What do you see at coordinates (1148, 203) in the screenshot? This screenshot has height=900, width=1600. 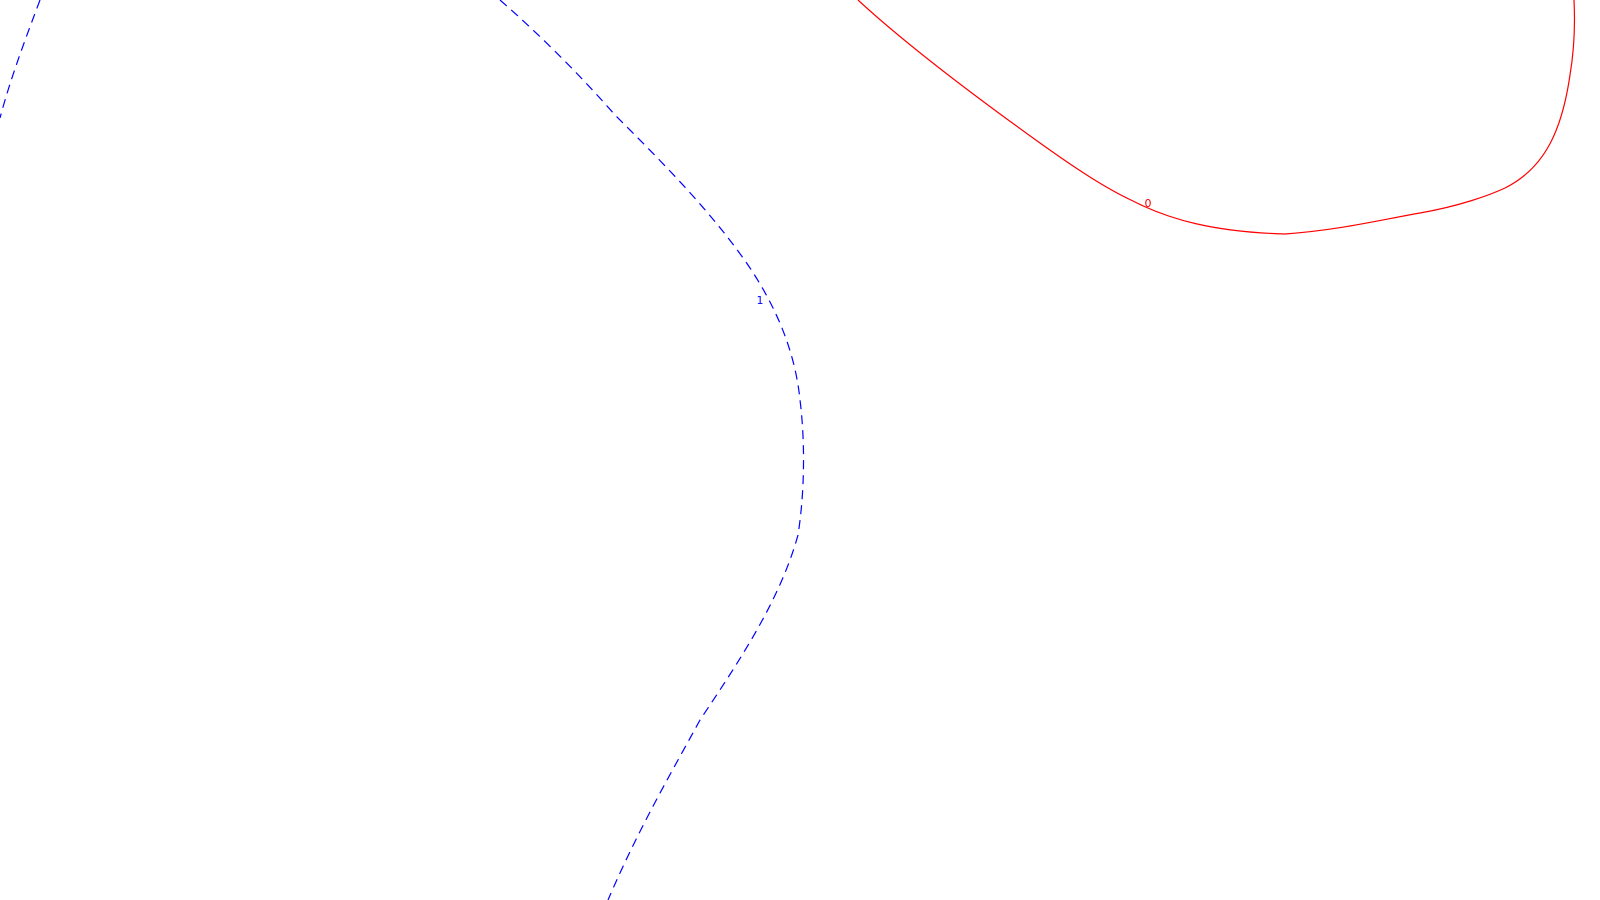 I see `contour-label-0: 0` at bounding box center [1148, 203].